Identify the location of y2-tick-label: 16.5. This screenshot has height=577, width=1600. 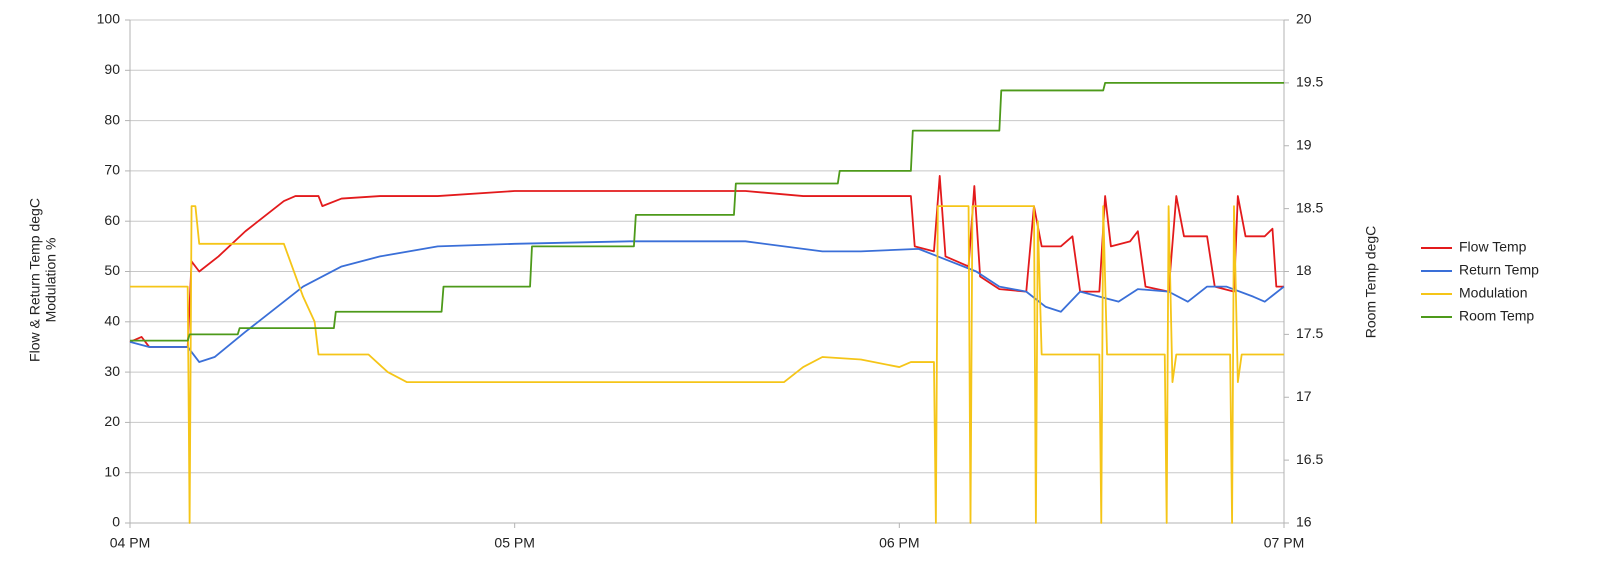
(1309, 459).